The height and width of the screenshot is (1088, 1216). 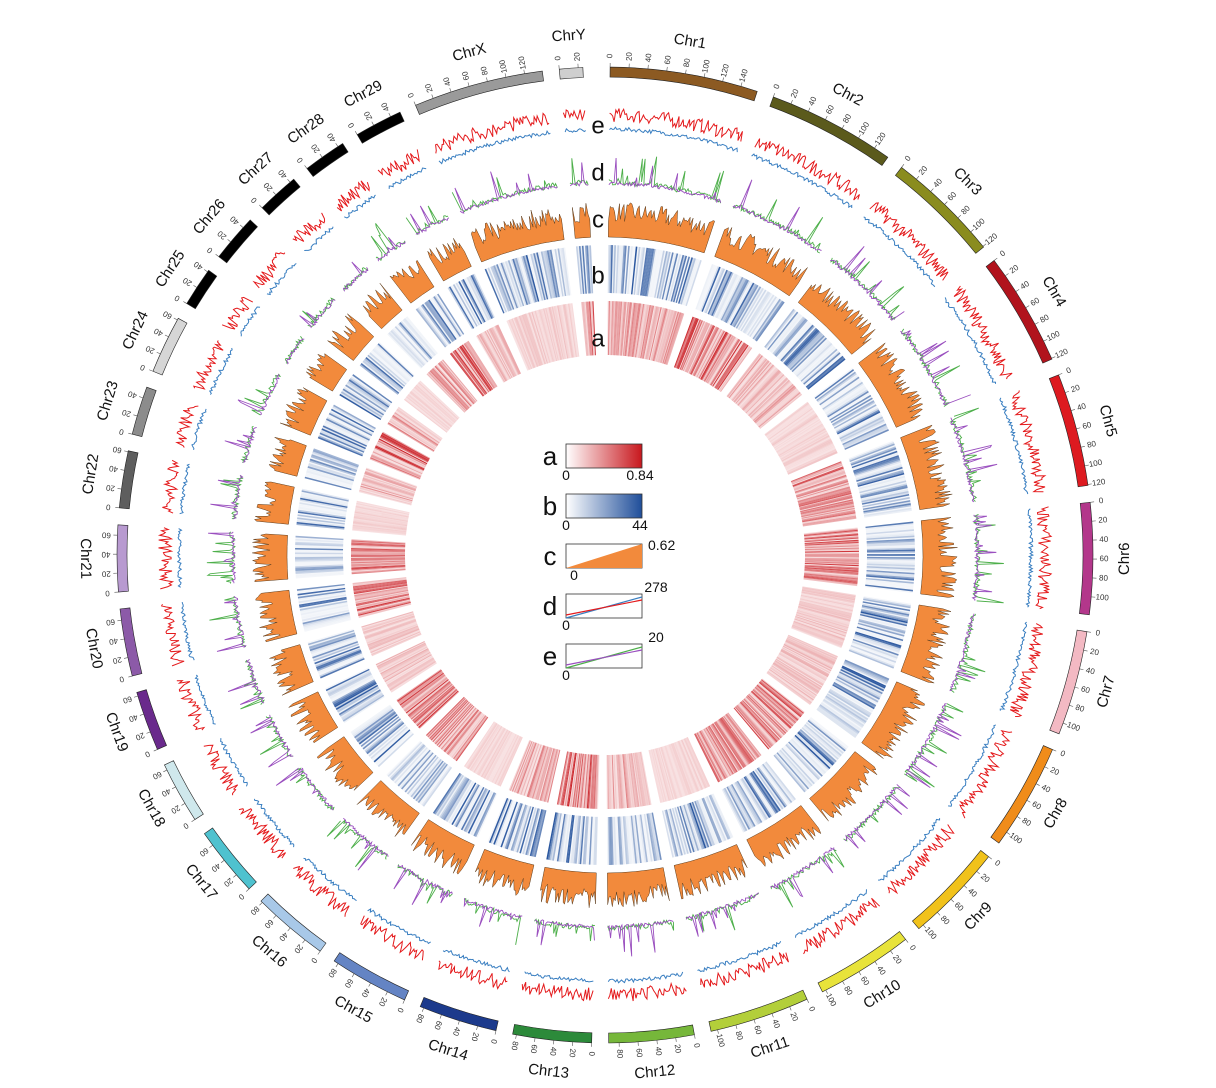 What do you see at coordinates (469, 52) in the screenshot?
I see `chromosome-label-chrx: ChrX` at bounding box center [469, 52].